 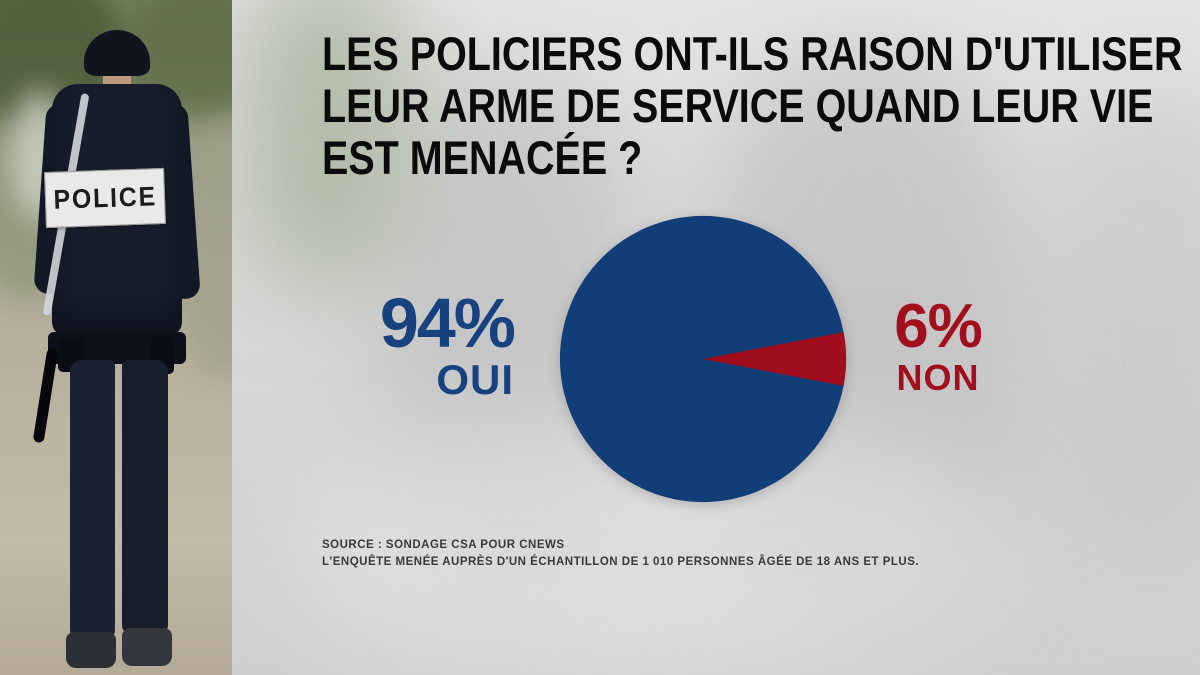 What do you see at coordinates (443, 545) in the screenshot?
I see `source-line-1: SOURCE : SONDAGE CSA POUR CNEWS` at bounding box center [443, 545].